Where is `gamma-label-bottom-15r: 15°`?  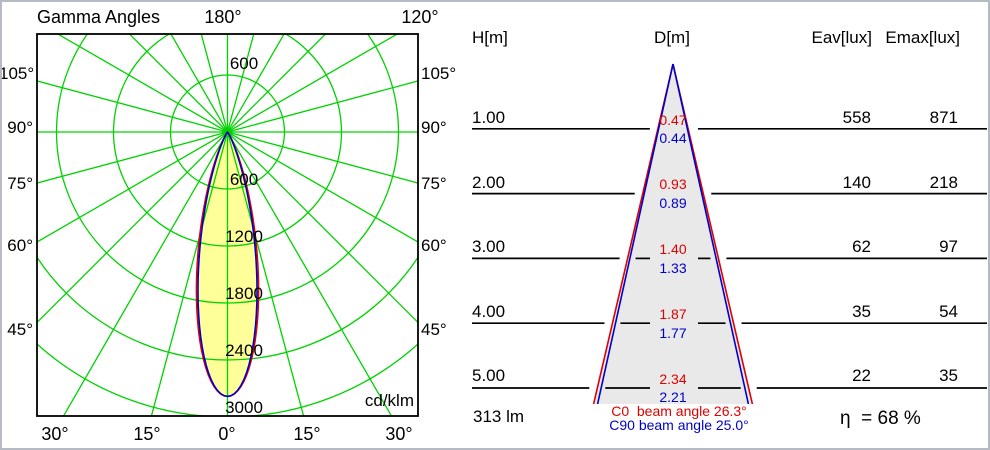
gamma-label-bottom-15r: 15° is located at coordinates (307, 434).